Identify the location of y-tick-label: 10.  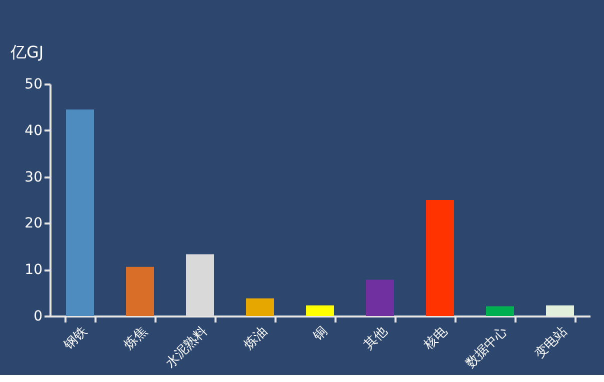
(33, 270).